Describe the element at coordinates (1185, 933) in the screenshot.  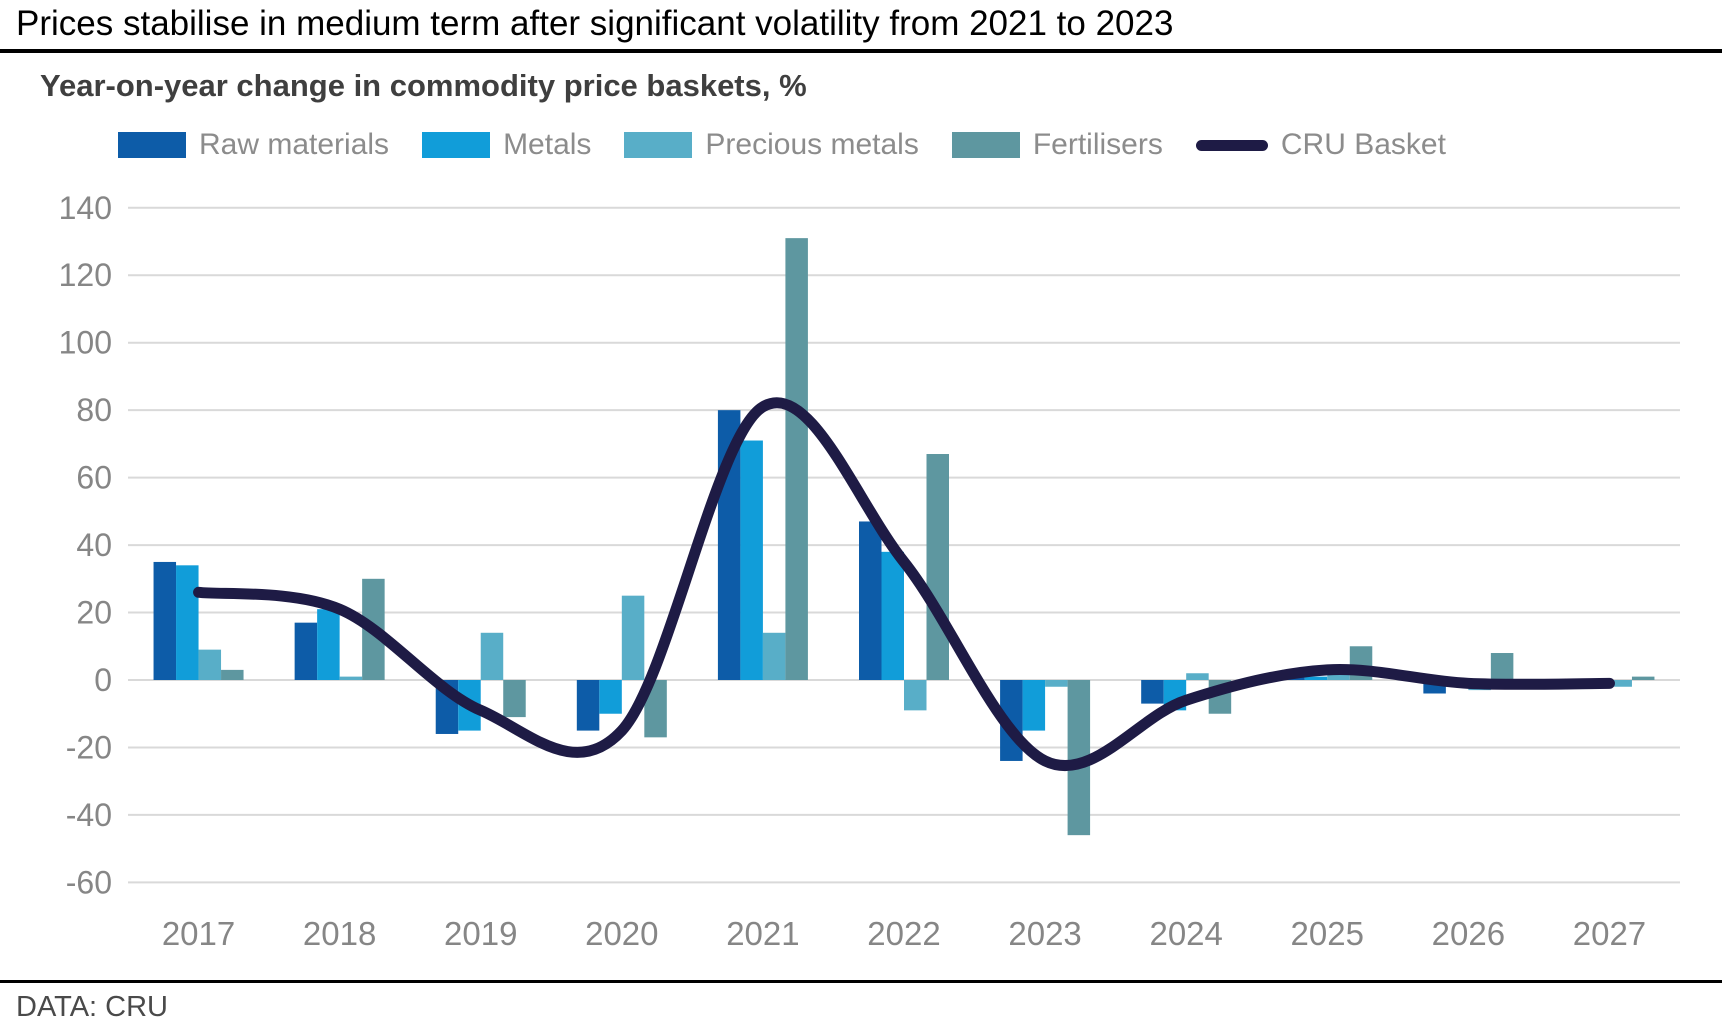
I see `x-tick-label-2024: 2024` at that location.